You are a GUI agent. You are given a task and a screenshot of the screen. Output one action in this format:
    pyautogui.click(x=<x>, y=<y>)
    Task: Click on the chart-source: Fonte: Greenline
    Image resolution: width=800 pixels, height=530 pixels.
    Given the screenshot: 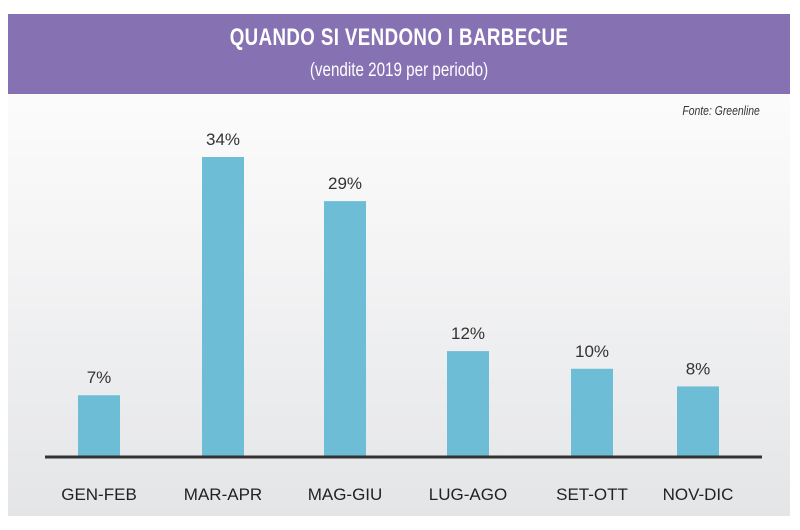 What is the action you would take?
    pyautogui.click(x=721, y=110)
    